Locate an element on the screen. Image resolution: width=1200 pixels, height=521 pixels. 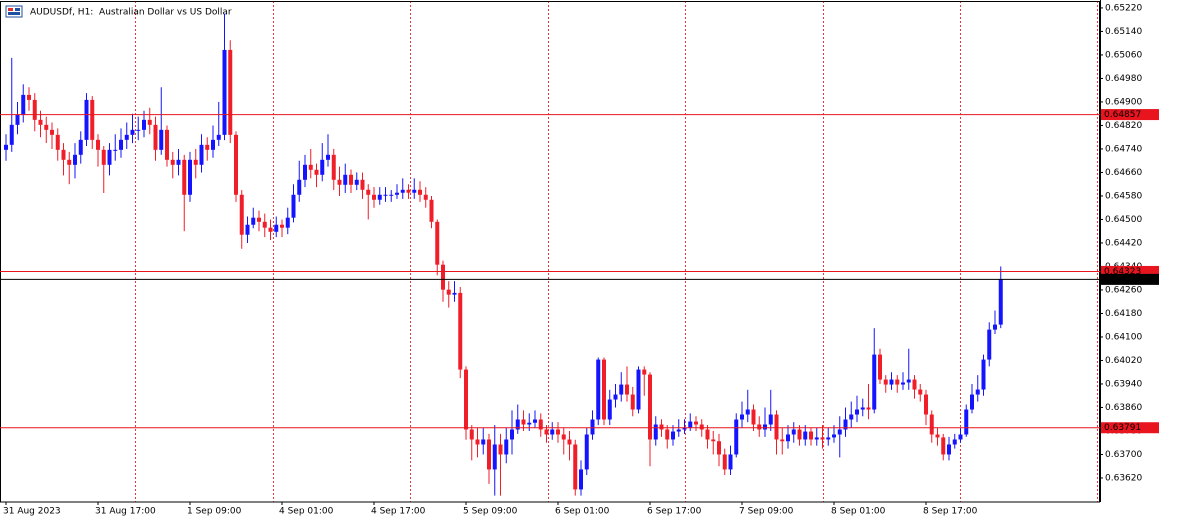
x-tick-label: 8 Sep 17:00 is located at coordinates (950, 512).